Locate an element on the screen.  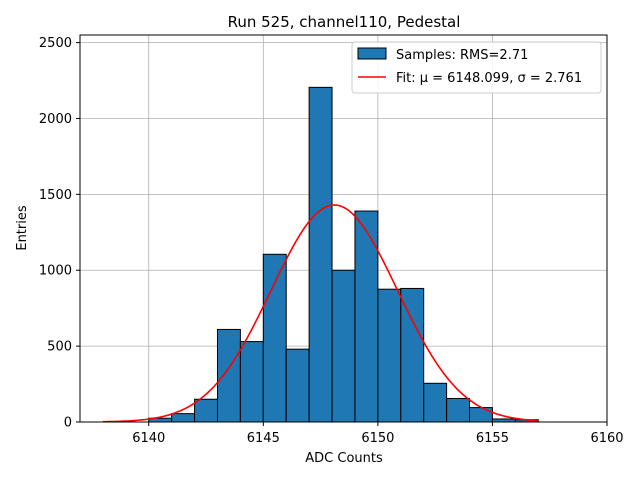
y-tick-label: 1500 is located at coordinates (55, 195).